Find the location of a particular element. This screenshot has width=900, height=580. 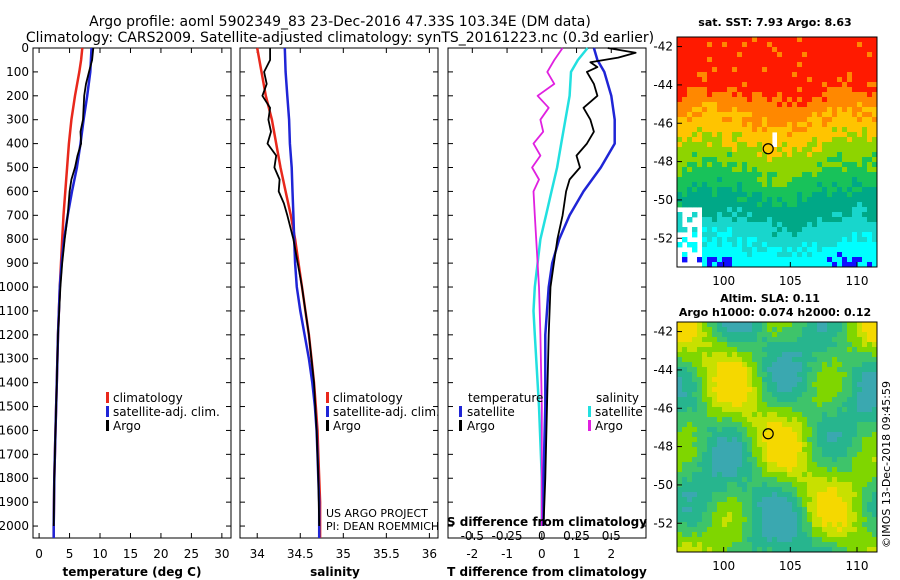

depth-tick-label: 1400 is located at coordinates (14, 383).